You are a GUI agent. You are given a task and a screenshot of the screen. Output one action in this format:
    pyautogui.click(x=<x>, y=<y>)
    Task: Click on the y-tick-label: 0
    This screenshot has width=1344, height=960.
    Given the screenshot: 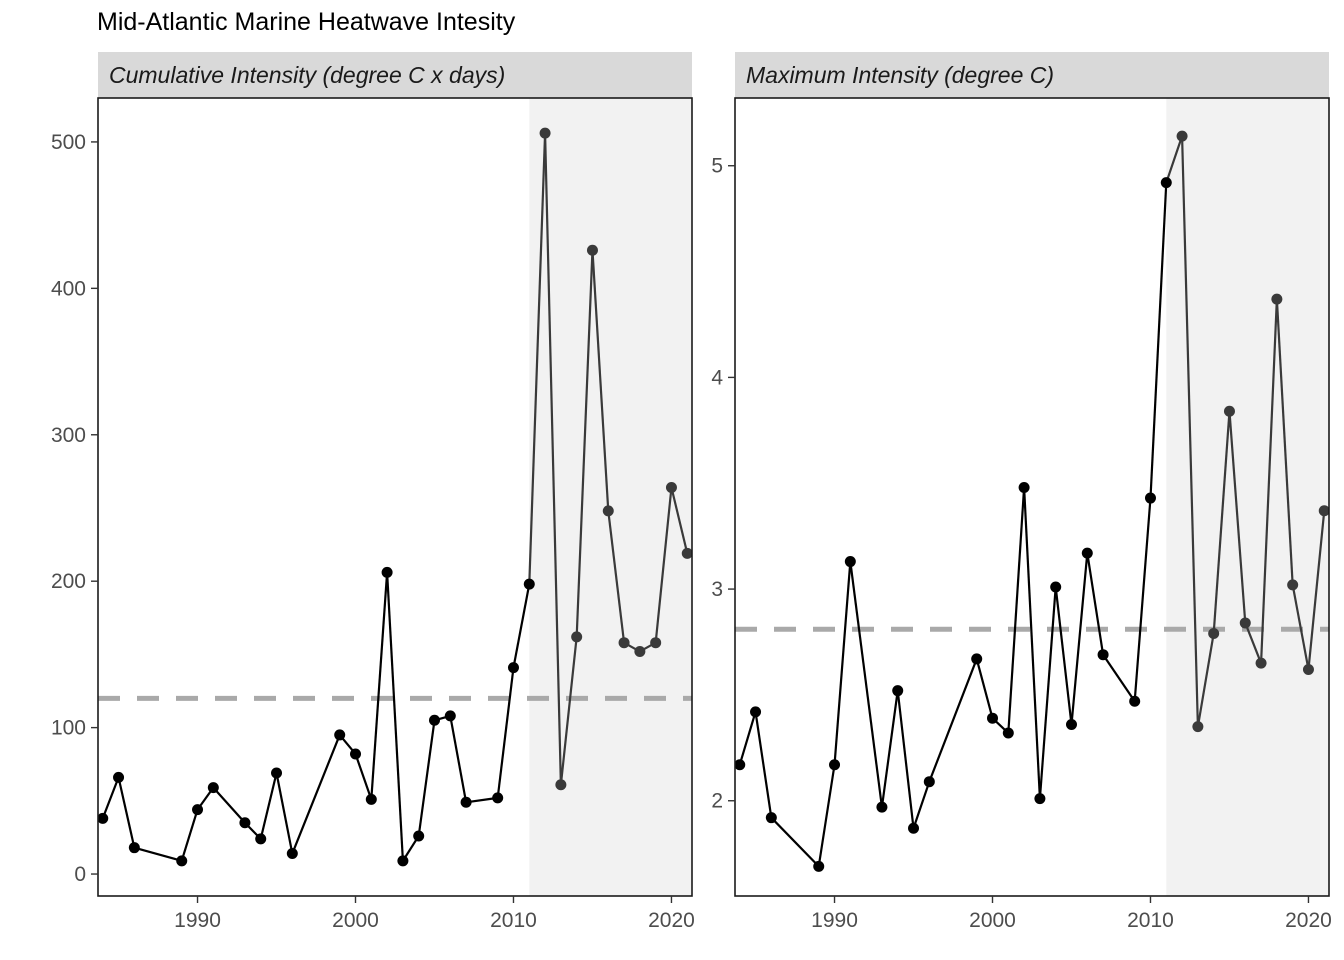 What is the action you would take?
    pyautogui.click(x=80, y=874)
    